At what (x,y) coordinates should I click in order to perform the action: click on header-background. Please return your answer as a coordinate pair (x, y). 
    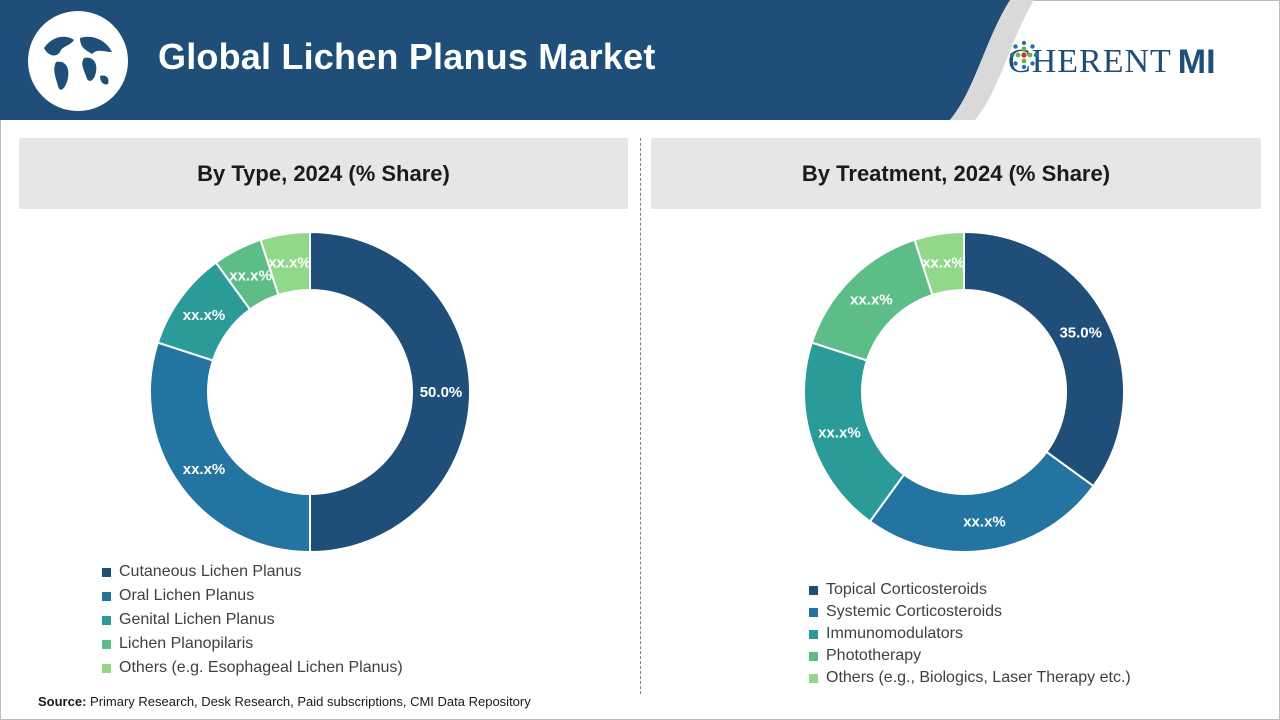
    Looking at the image, I should click on (517, 60).